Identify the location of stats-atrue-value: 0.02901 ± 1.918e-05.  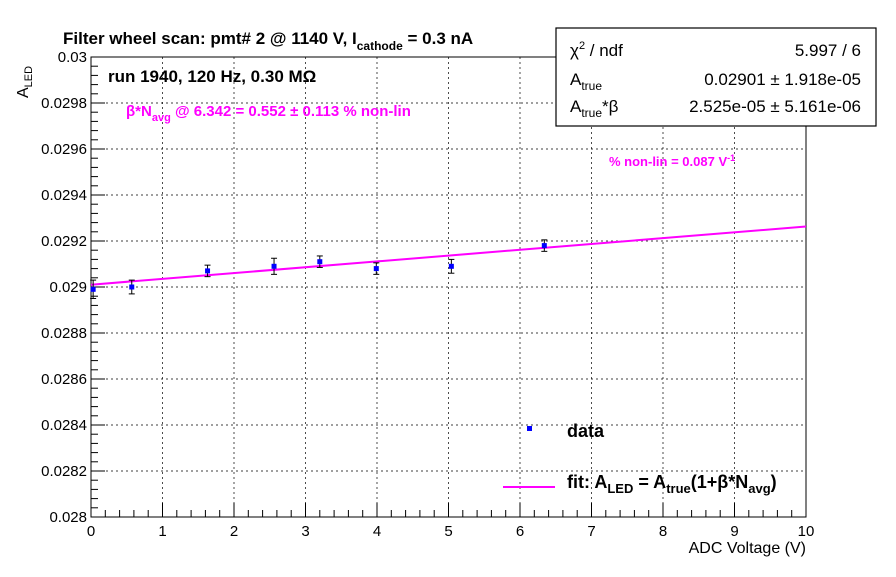
(782, 79).